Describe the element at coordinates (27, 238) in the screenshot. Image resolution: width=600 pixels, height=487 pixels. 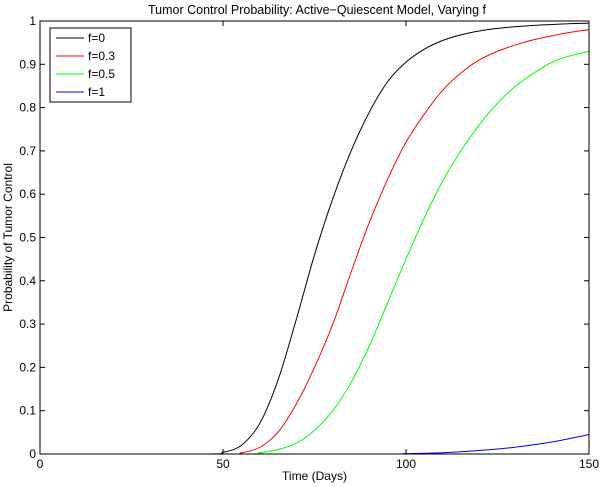
I see `y-tick-label: 0.5` at that location.